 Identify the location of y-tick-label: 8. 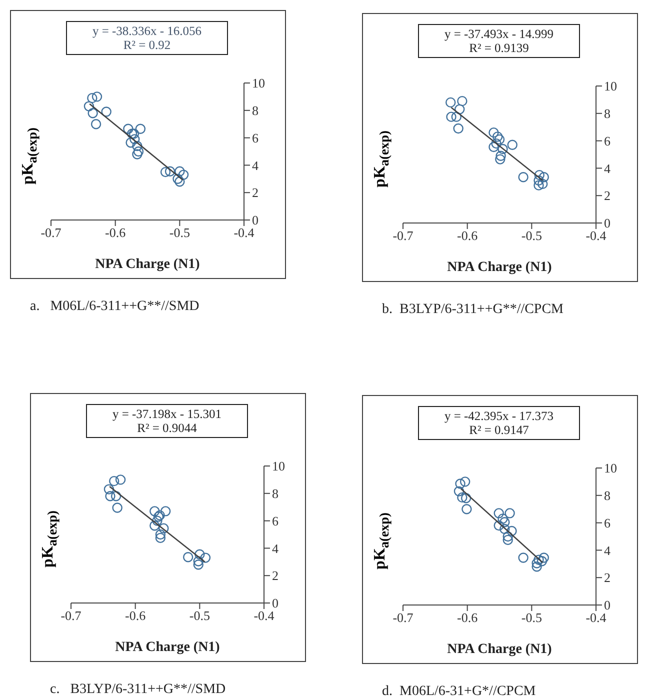
(607, 114).